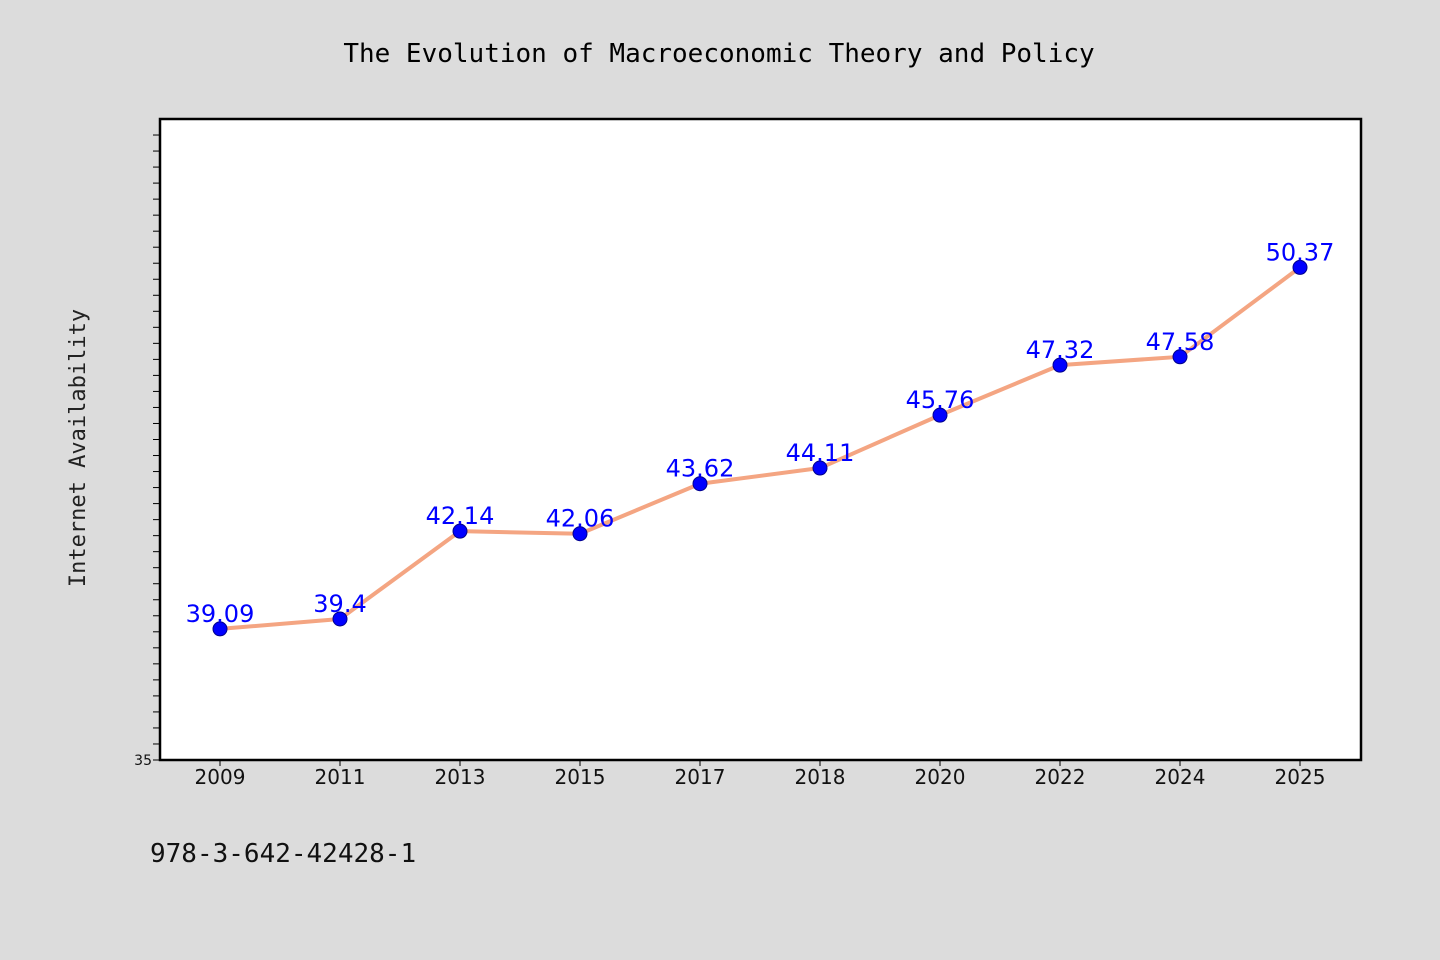 This screenshot has height=960, width=1440. What do you see at coordinates (460, 777) in the screenshot?
I see `x-tick-label: 2013` at bounding box center [460, 777].